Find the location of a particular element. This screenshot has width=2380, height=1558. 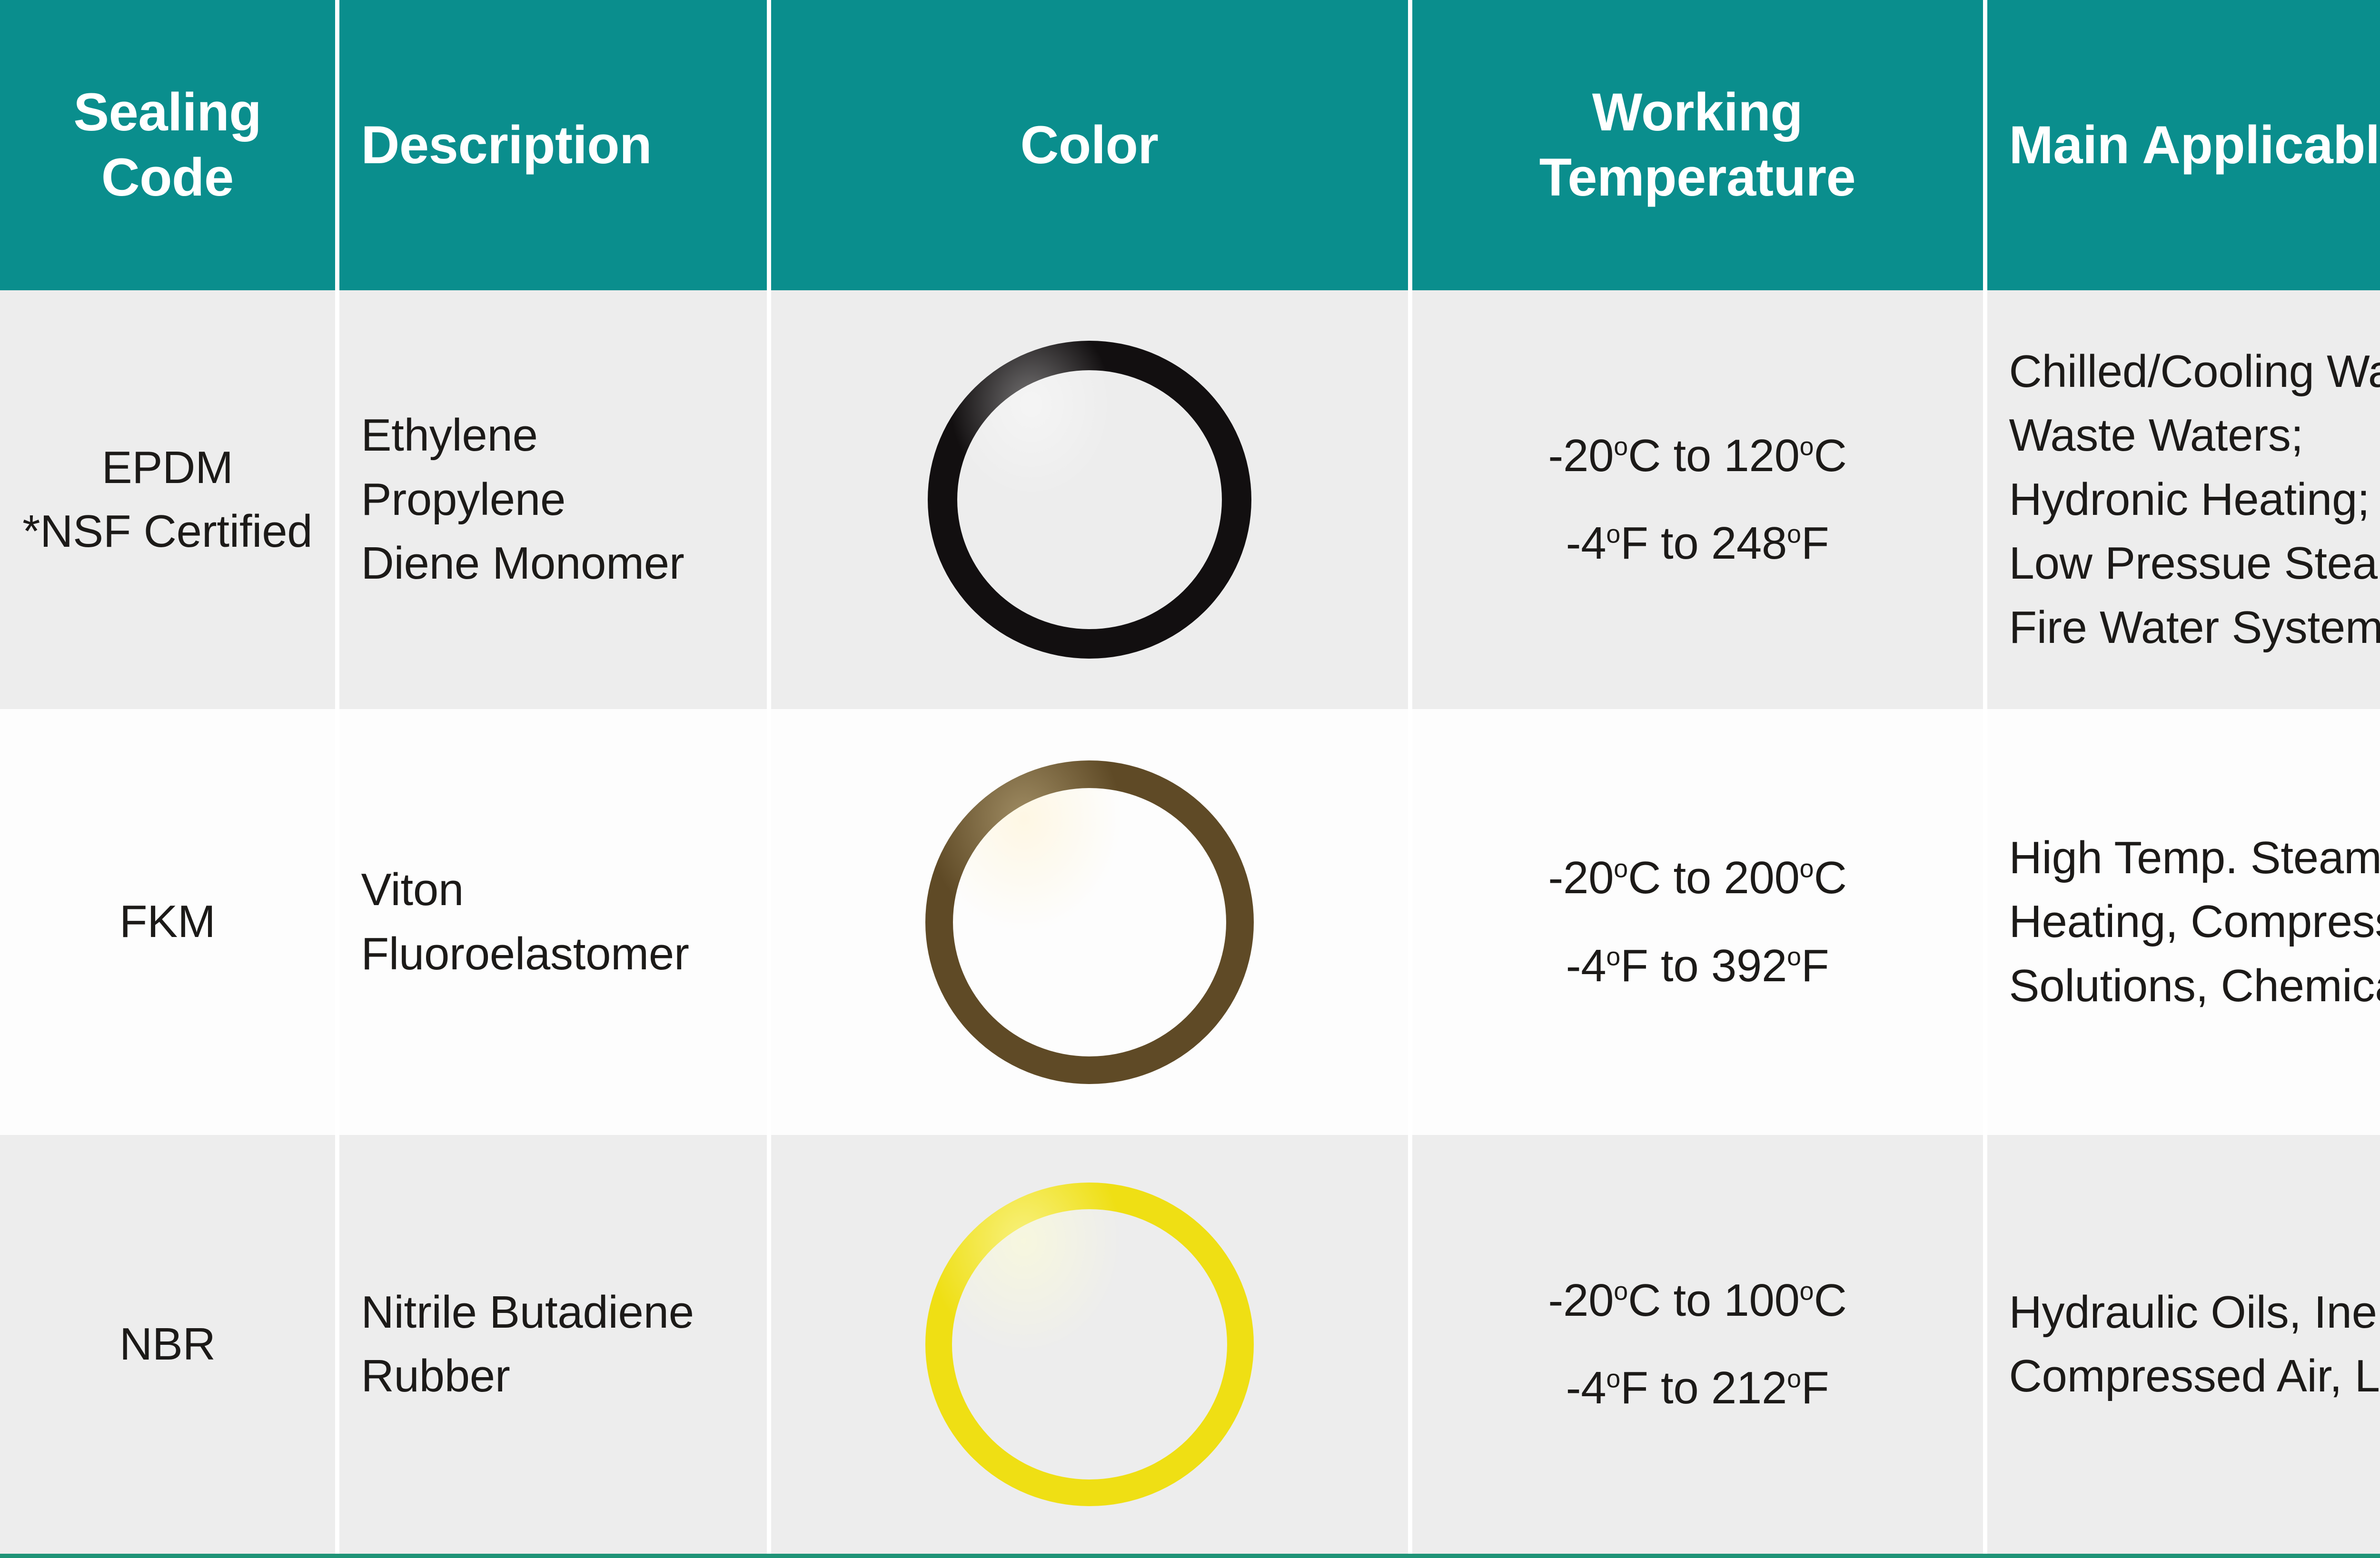

temp-f-mid: F to 248 is located at coordinates (1703, 543).